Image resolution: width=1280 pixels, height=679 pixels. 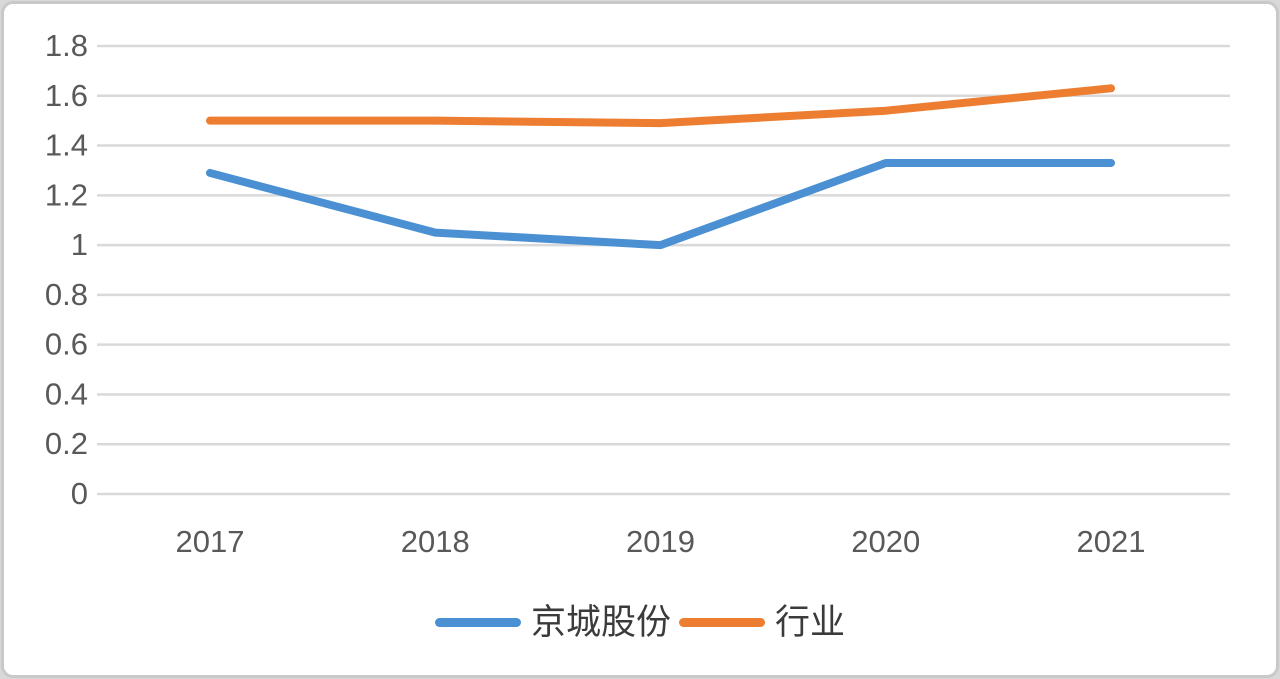 I want to click on y-axis-tick-label-1.8: 1.8, so click(x=66, y=45).